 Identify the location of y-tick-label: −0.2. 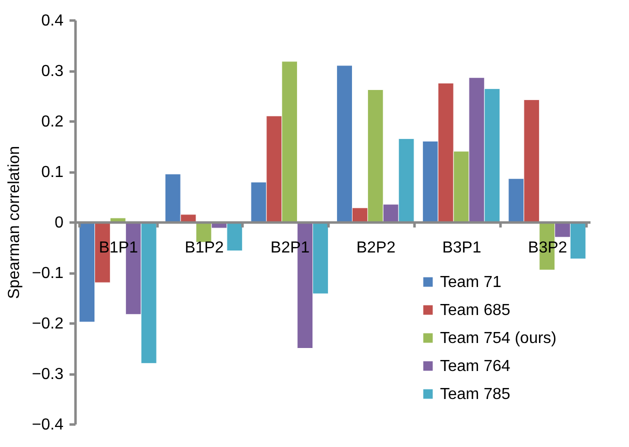
(48, 324).